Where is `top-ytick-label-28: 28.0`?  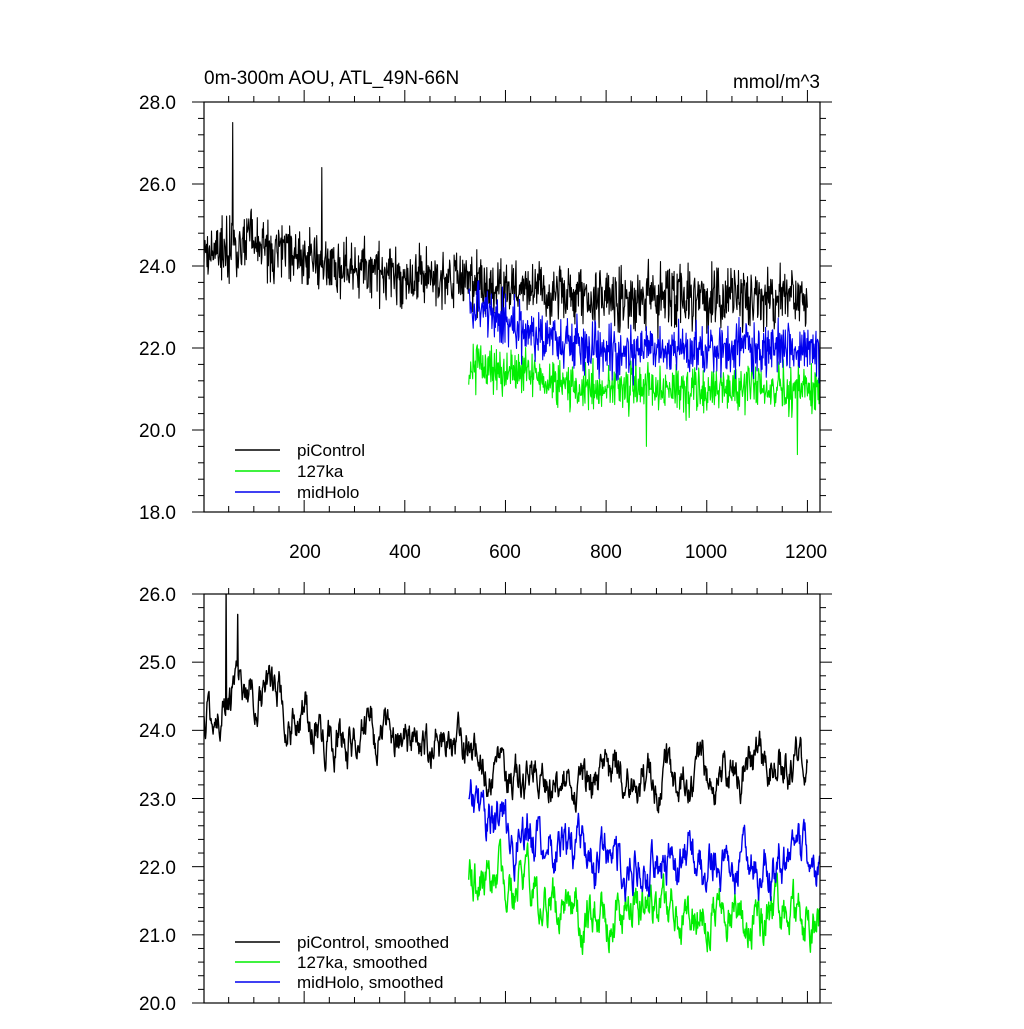
top-ytick-label-28: 28.0 is located at coordinates (157, 103).